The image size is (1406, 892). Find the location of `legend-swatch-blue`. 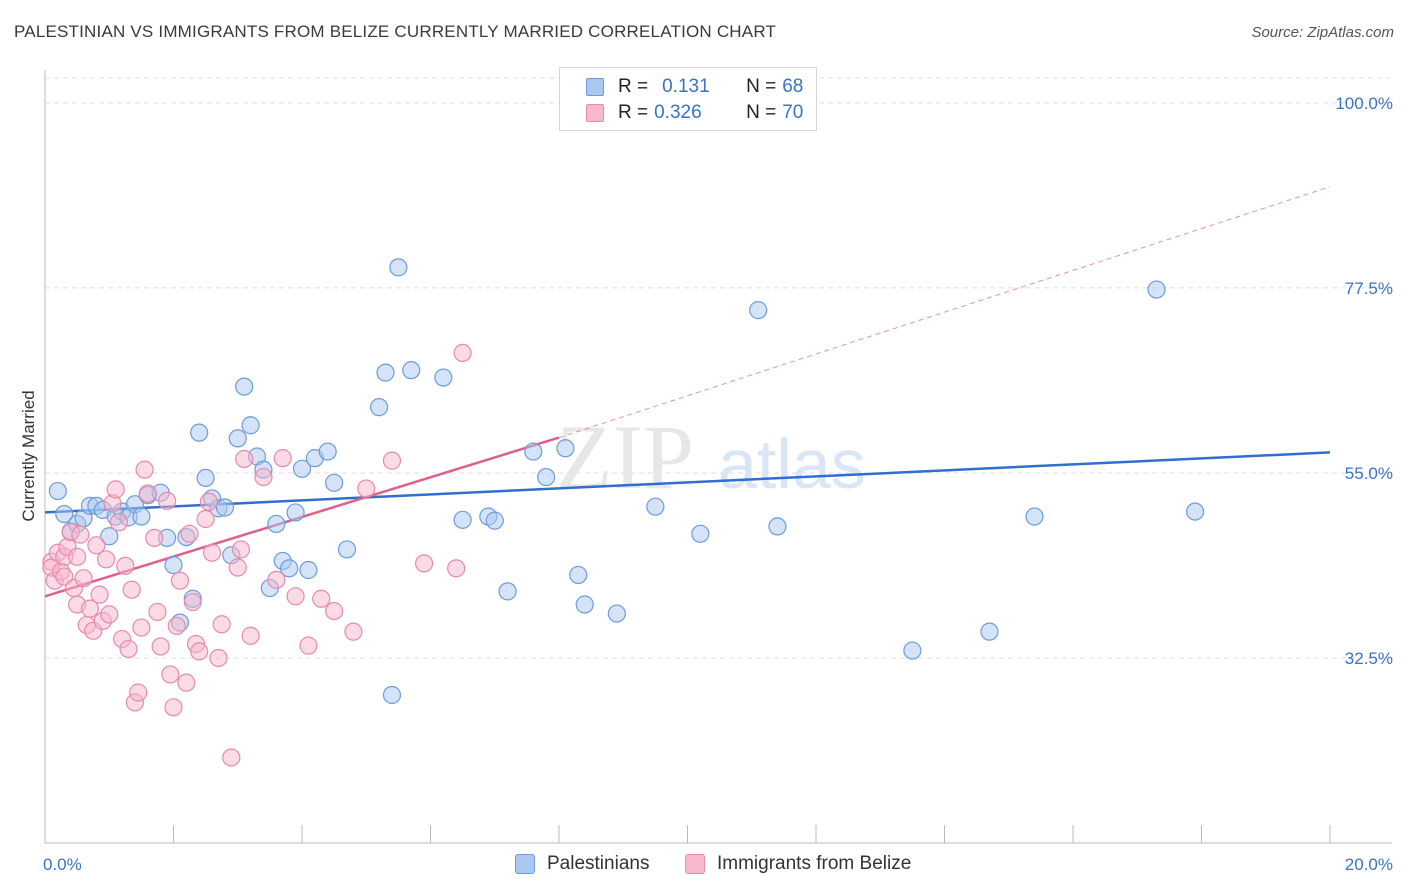

legend-swatch-blue is located at coordinates (595, 87).